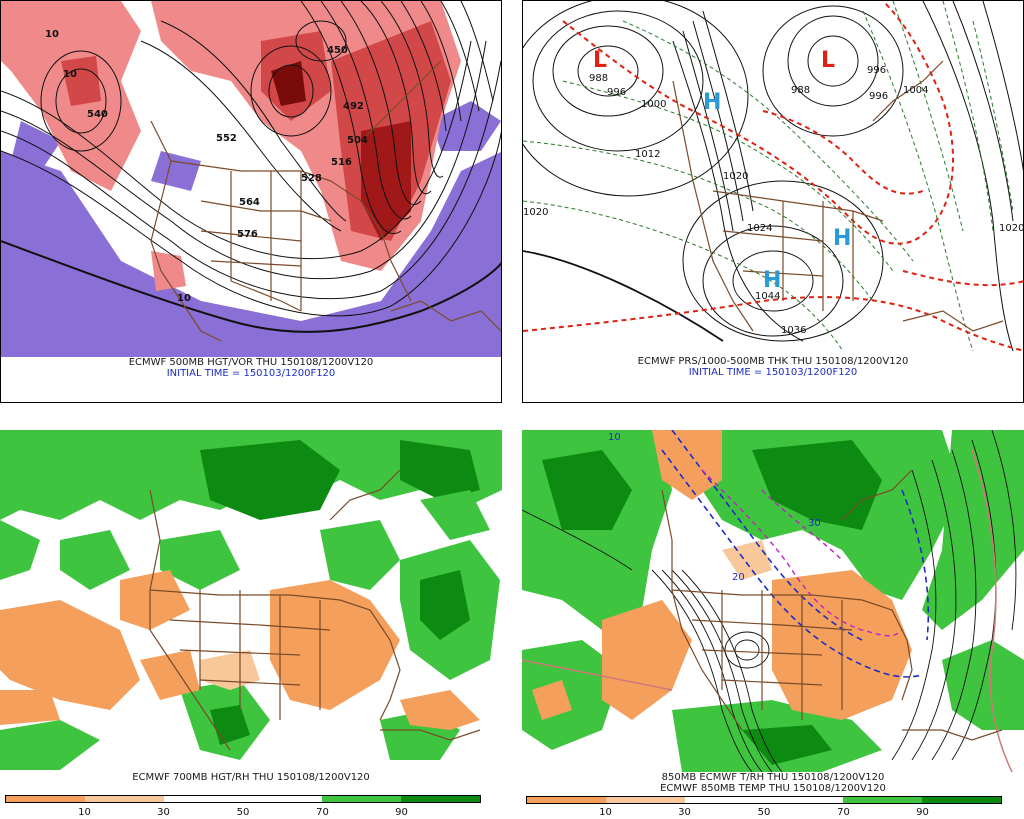  Describe the element at coordinates (647, 154) in the screenshot. I see `p2-isobar-label: 1012` at that location.